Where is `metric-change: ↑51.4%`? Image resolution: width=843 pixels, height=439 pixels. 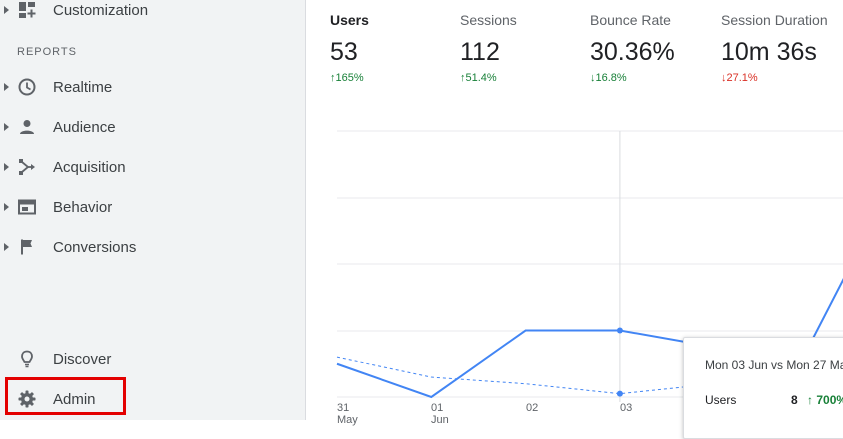 metric-change: ↑51.4% is located at coordinates (478, 78).